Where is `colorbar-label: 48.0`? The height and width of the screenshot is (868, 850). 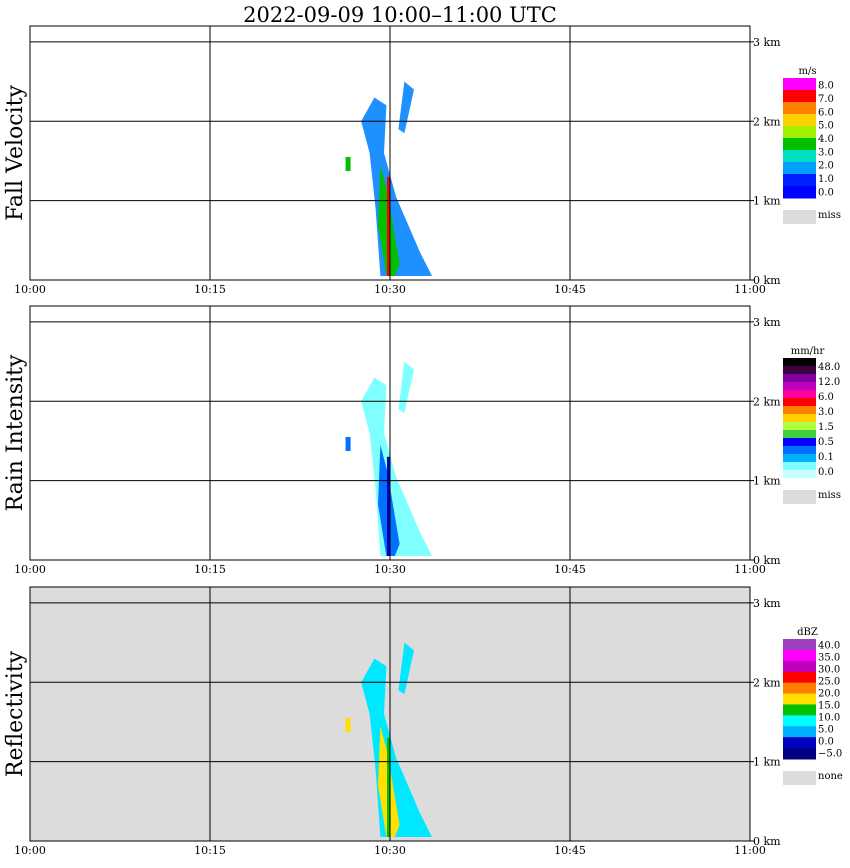
colorbar-label: 48.0 is located at coordinates (829, 367).